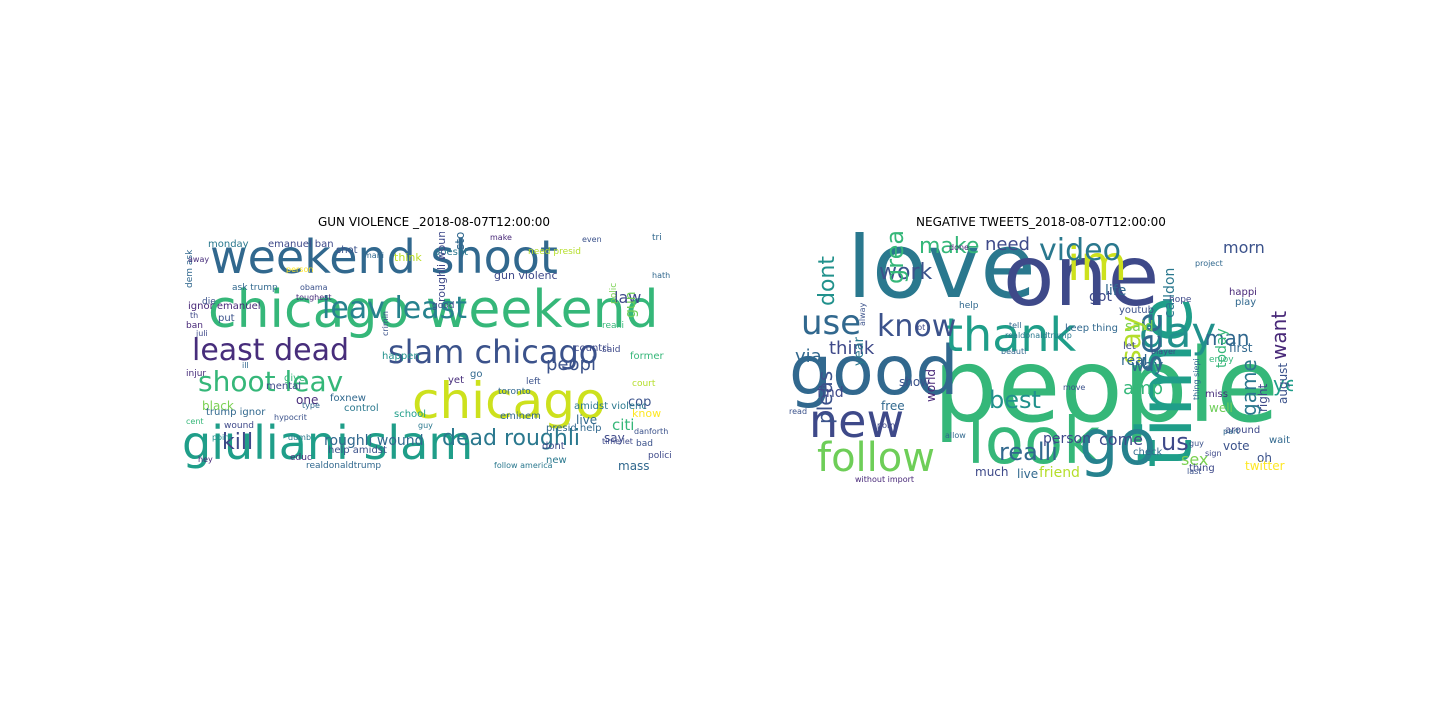  What do you see at coordinates (1178, 332) in the screenshot?
I see `cloud-word: day` at bounding box center [1178, 332].